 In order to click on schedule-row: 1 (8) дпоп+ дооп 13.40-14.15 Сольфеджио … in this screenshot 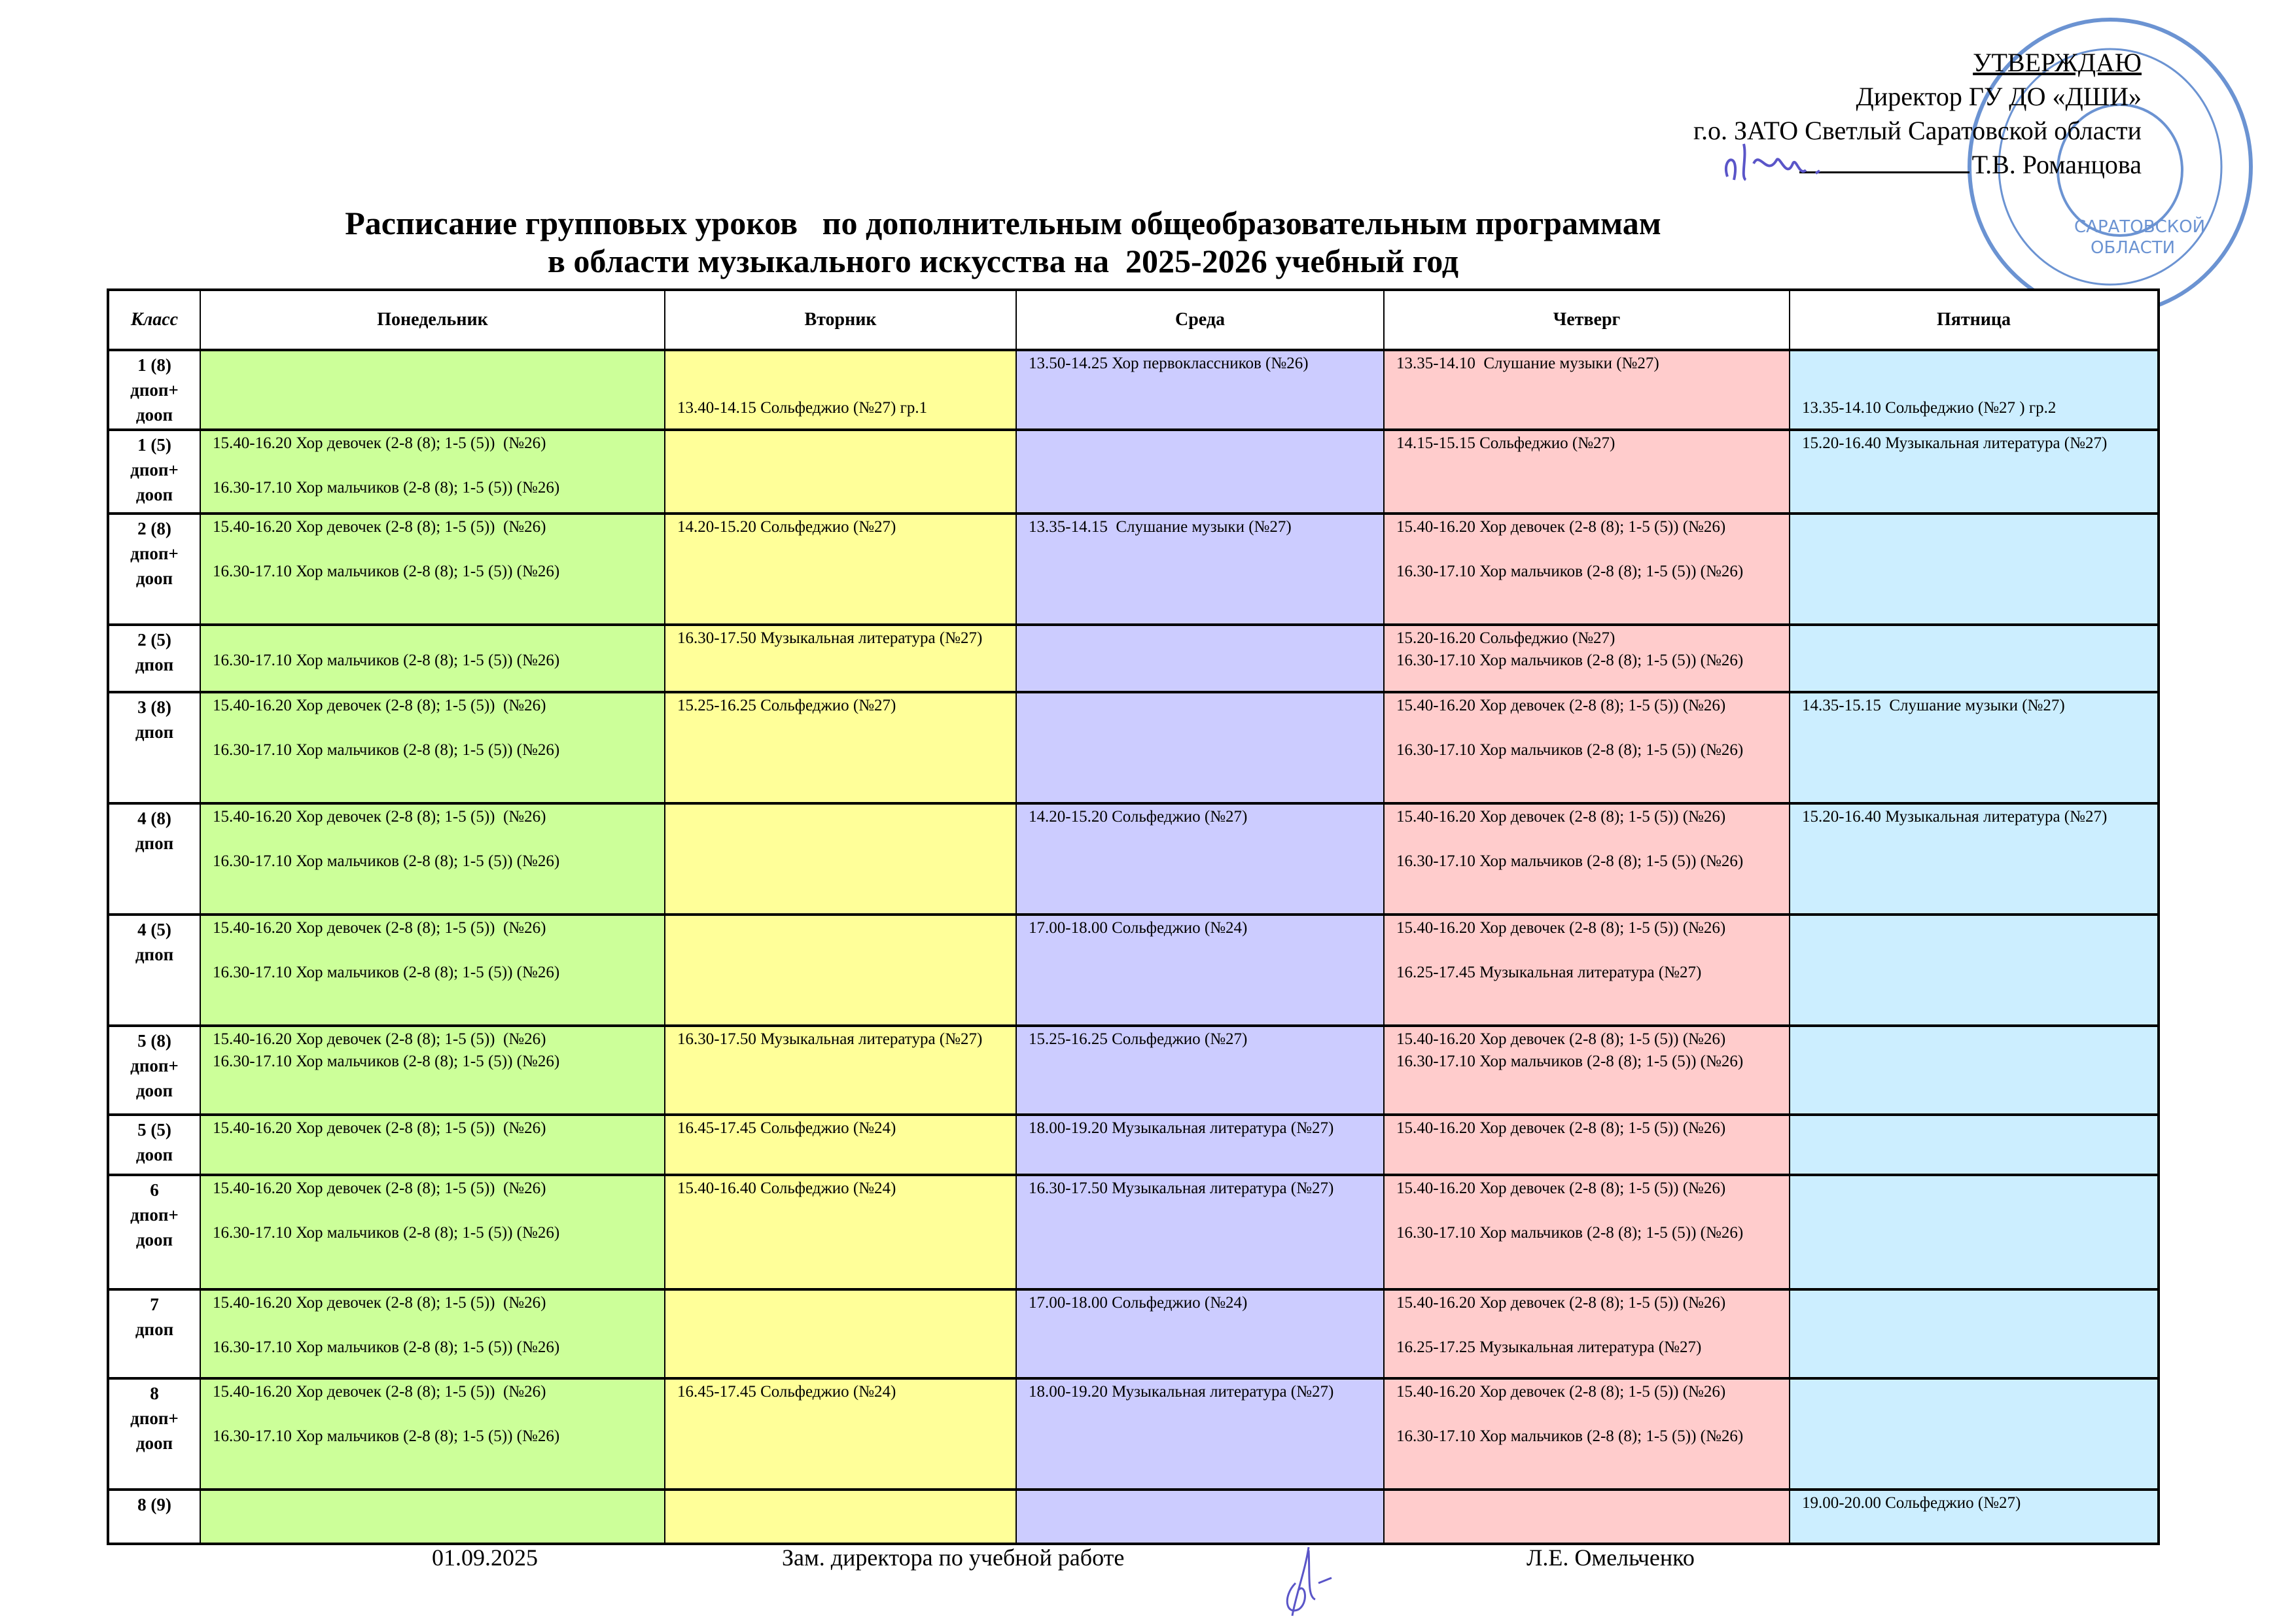, I will do `click(1133, 390)`.